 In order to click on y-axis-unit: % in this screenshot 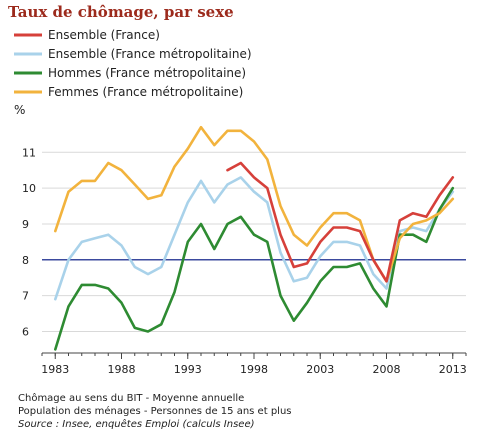, I will do `click(19, 110)`.